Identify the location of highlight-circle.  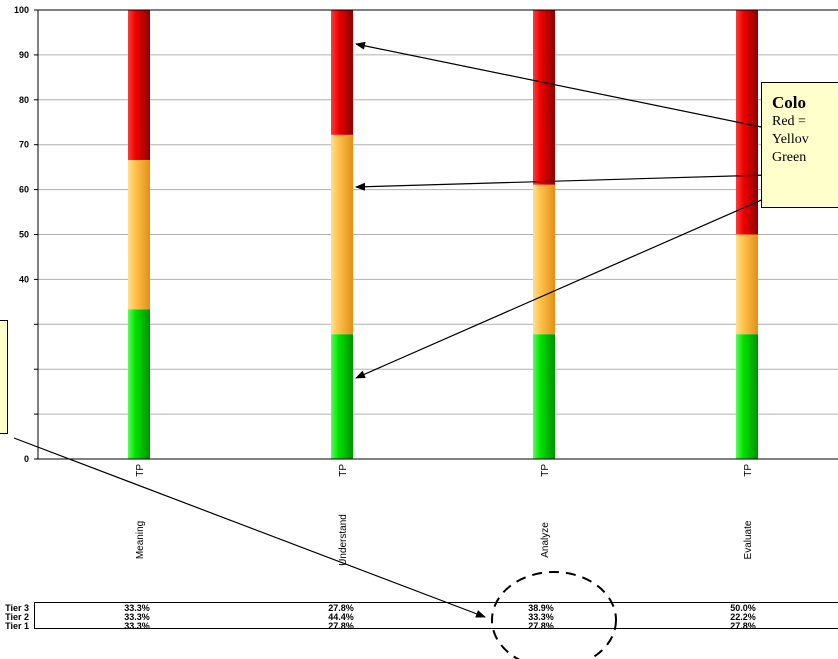
(554, 615).